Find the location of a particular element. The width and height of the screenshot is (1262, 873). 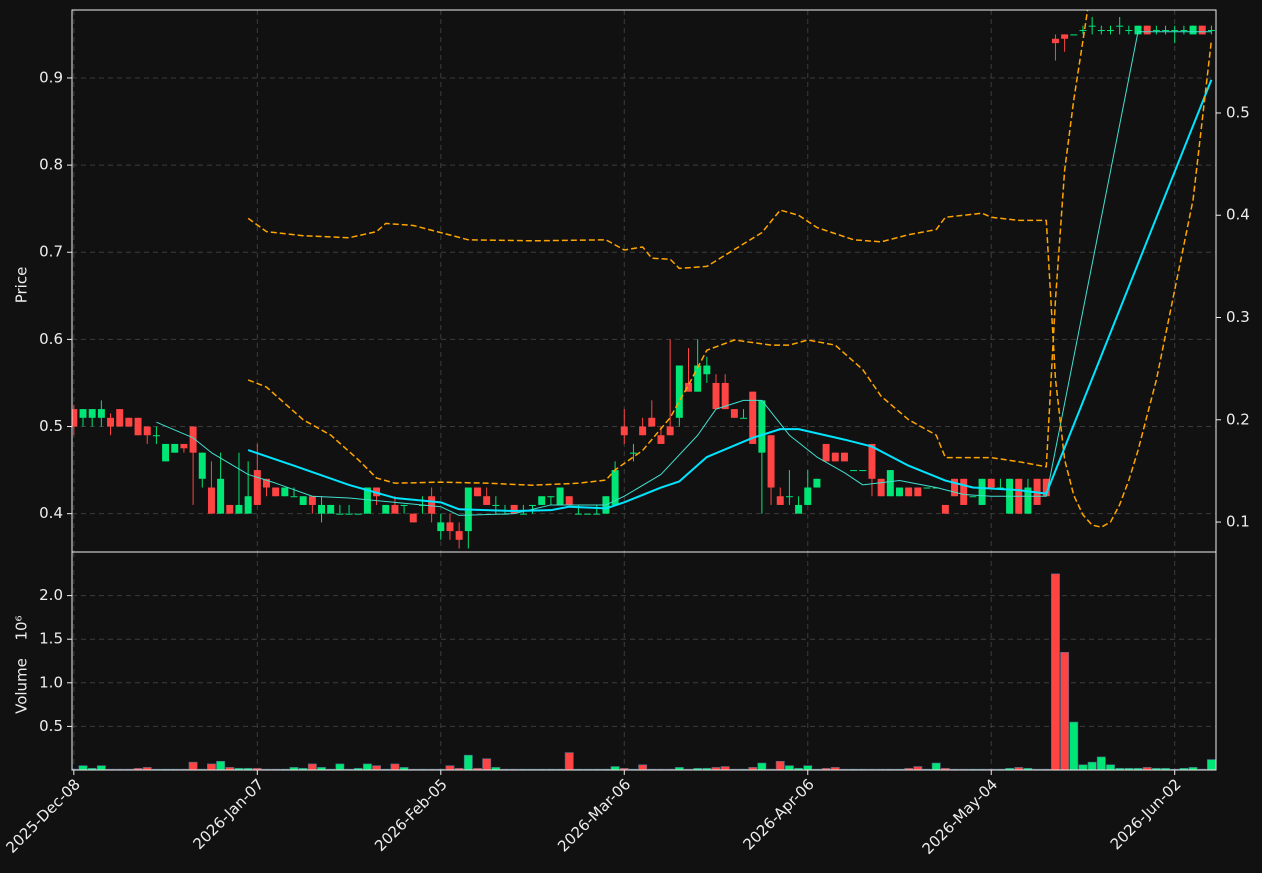

y-tick-label: 0.4 is located at coordinates (51, 513).